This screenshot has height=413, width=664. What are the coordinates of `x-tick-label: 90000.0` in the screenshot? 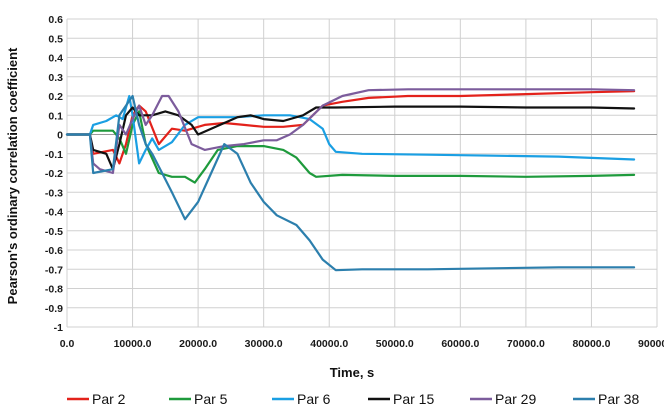 It's located at (651, 344).